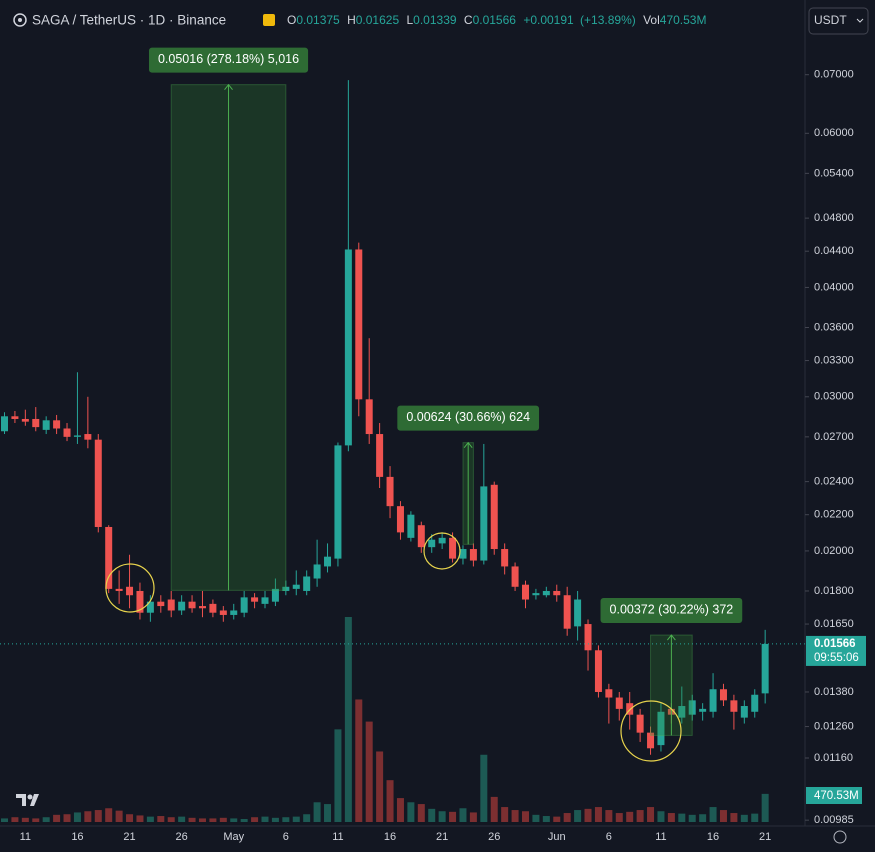 Image resolution: width=875 pixels, height=852 pixels. I want to click on measure-label: 0.00624 (30.66%) 624, so click(468, 417).